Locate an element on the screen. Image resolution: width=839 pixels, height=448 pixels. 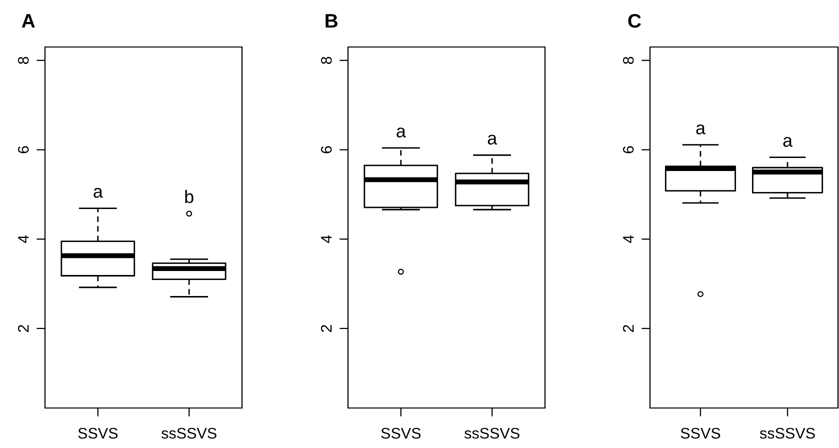
chart-title: C is located at coordinates (634, 21).